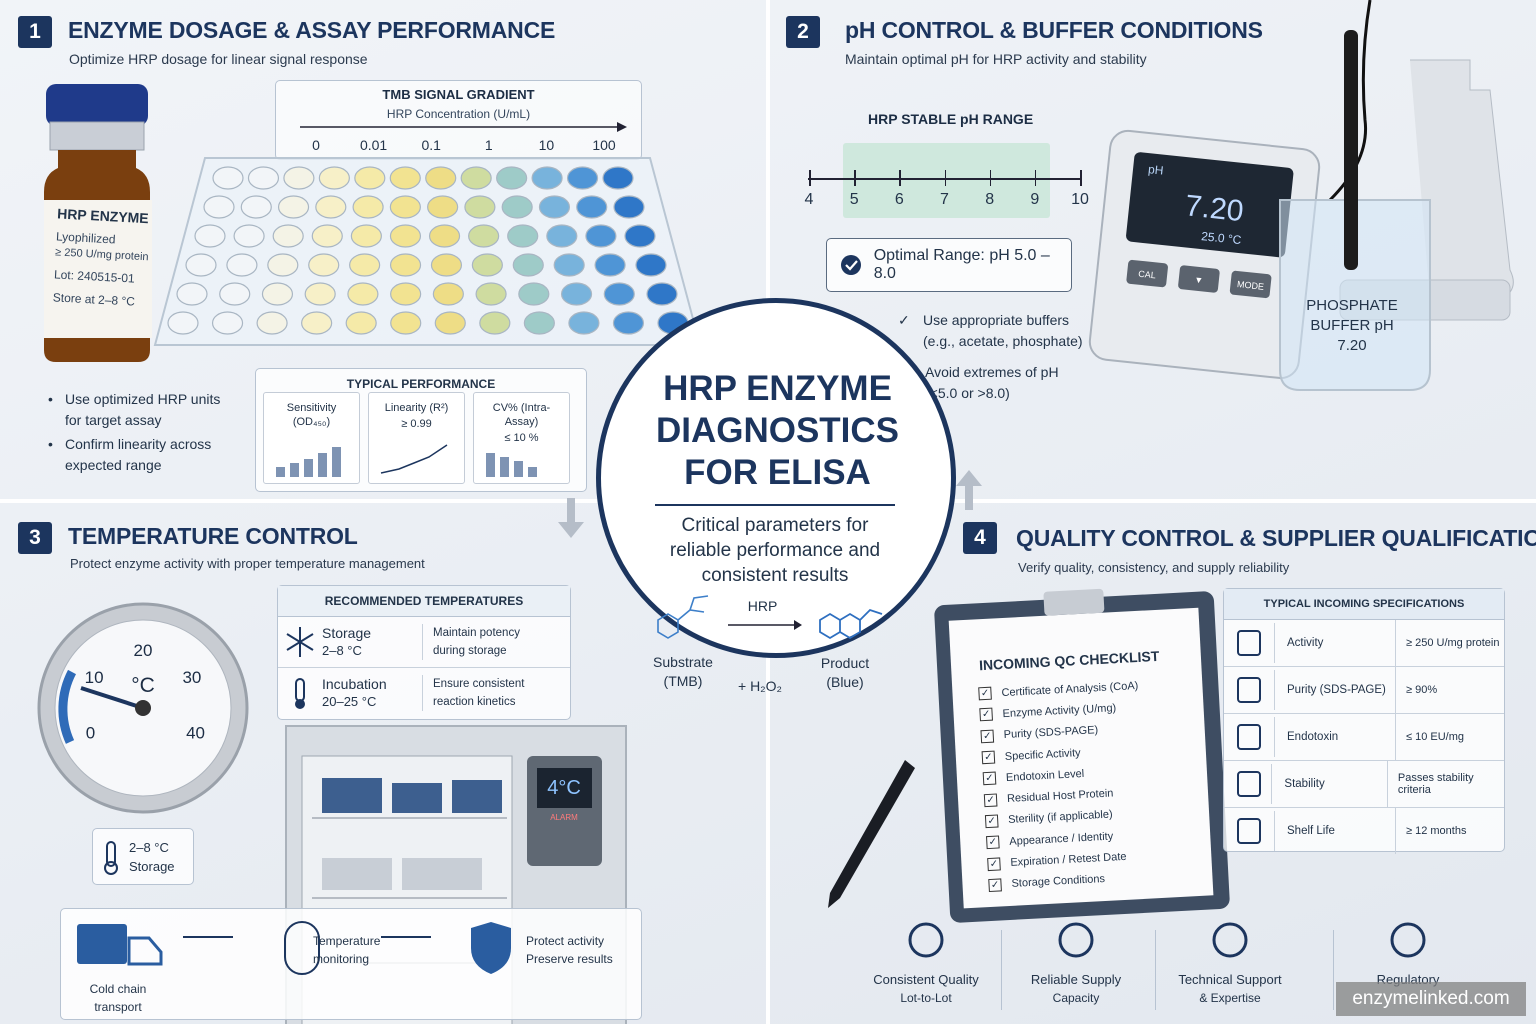  I want to click on ph-tick-label: 7, so click(944, 199).